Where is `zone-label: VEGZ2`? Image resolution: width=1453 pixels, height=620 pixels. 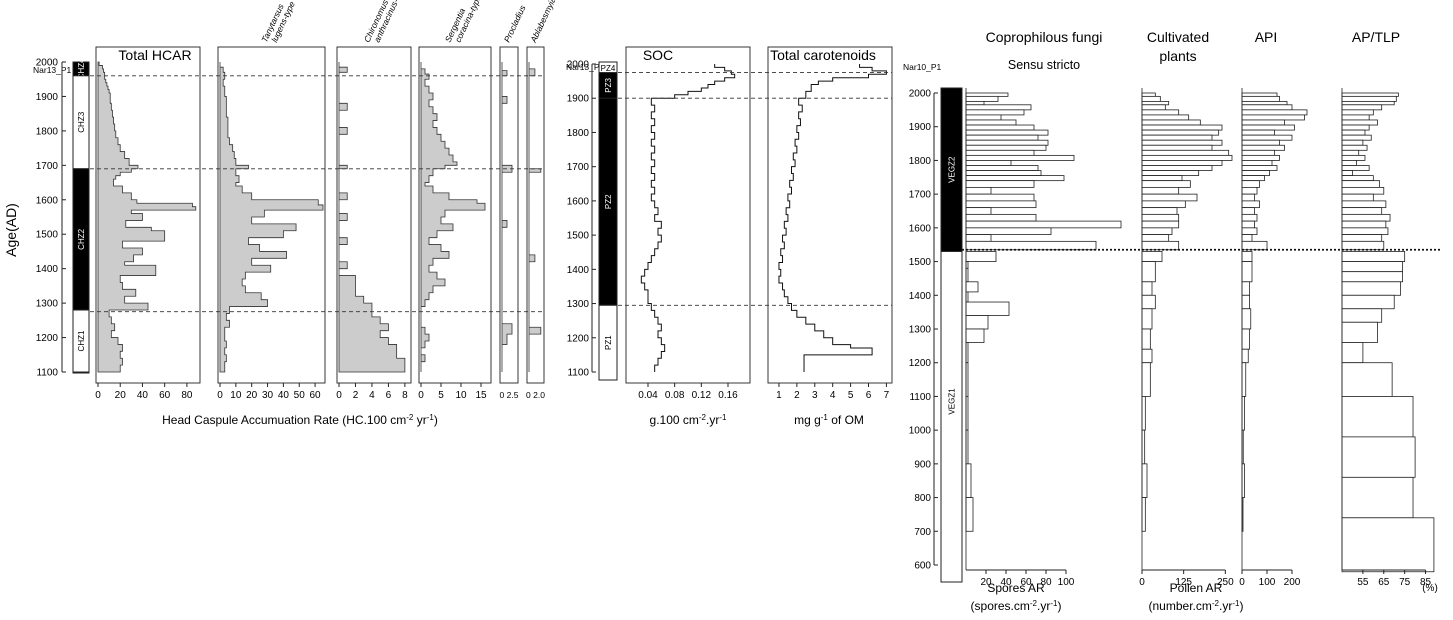 zone-label: VEGZ2 is located at coordinates (952, 169).